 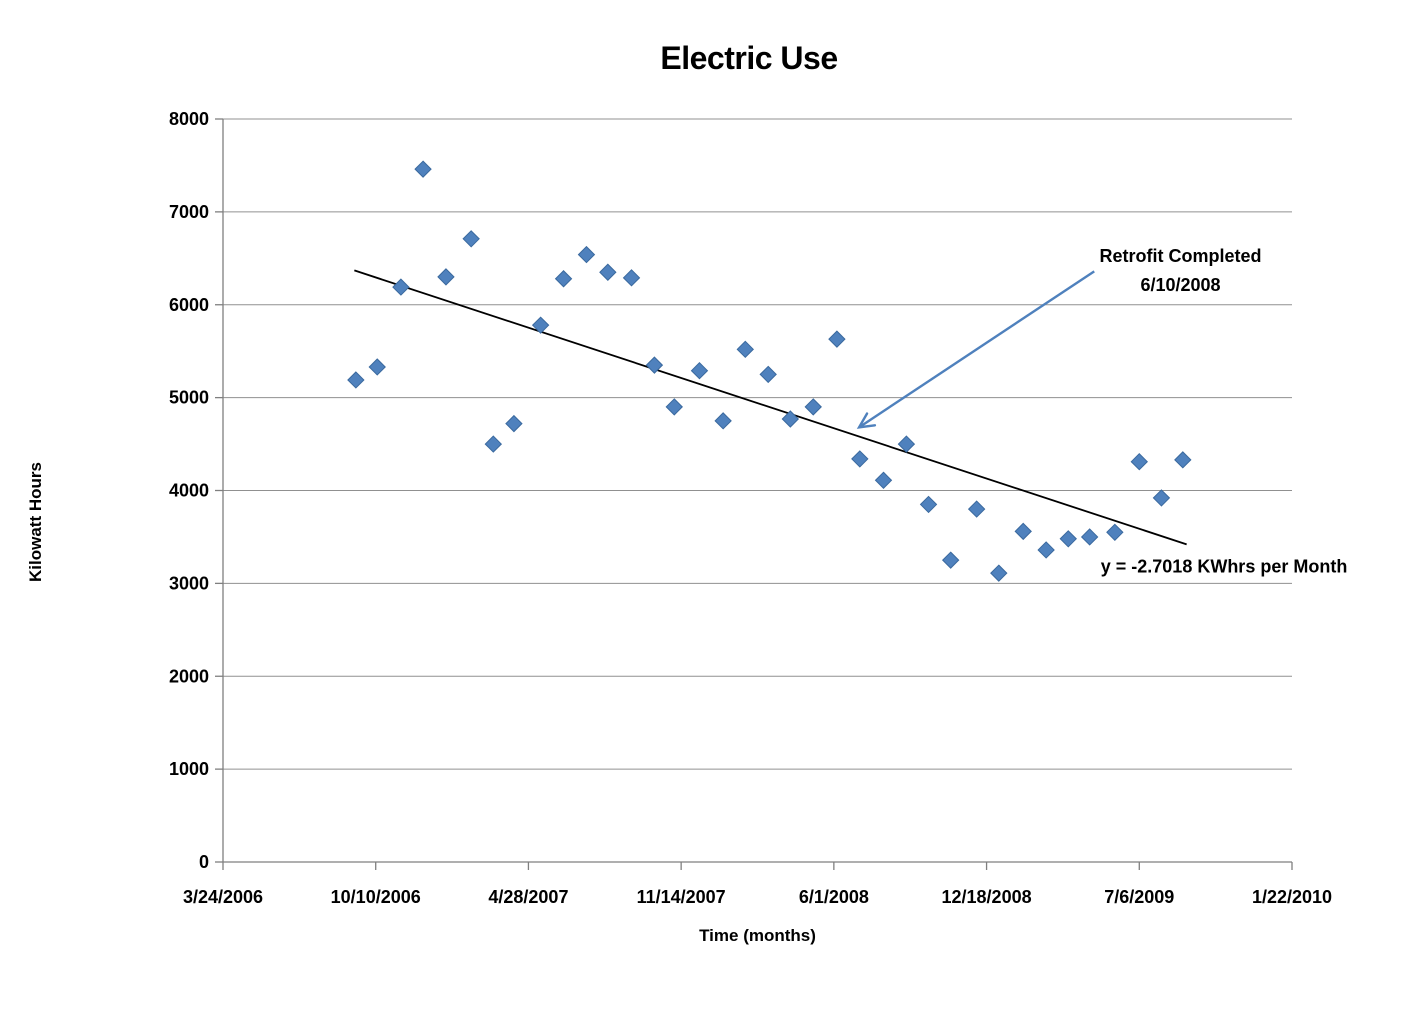 I want to click on y-tick-label: 8000, so click(x=189, y=119).